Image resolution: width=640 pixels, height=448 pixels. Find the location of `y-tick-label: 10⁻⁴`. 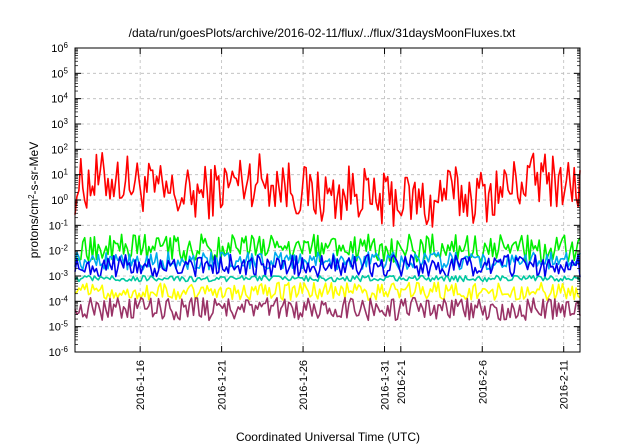

y-tick-label: 10⁻⁴ is located at coordinates (59, 301).